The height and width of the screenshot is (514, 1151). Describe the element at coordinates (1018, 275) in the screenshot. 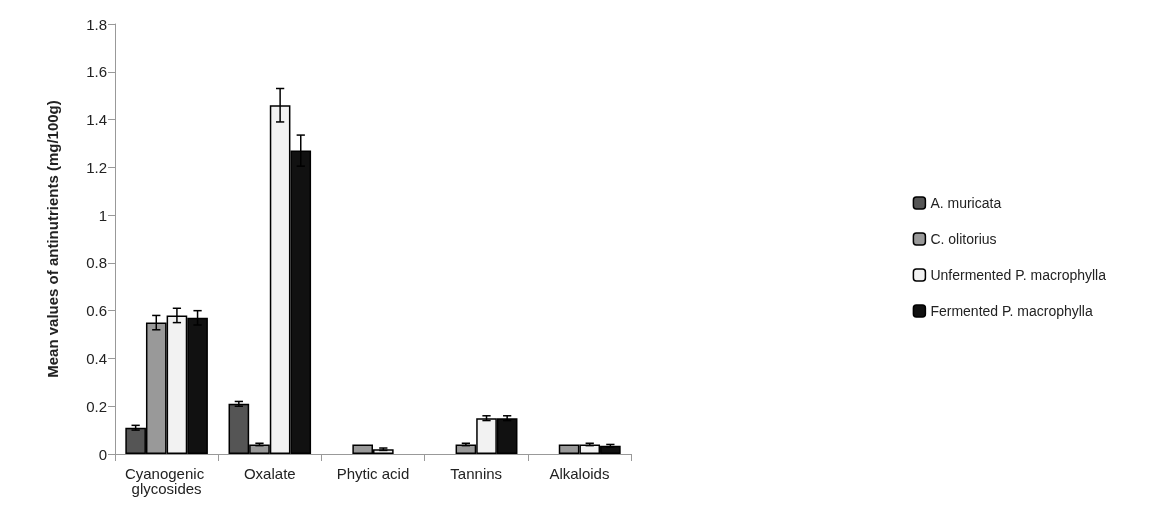

I see `legend-label: Unfermented P. macrophylla` at that location.